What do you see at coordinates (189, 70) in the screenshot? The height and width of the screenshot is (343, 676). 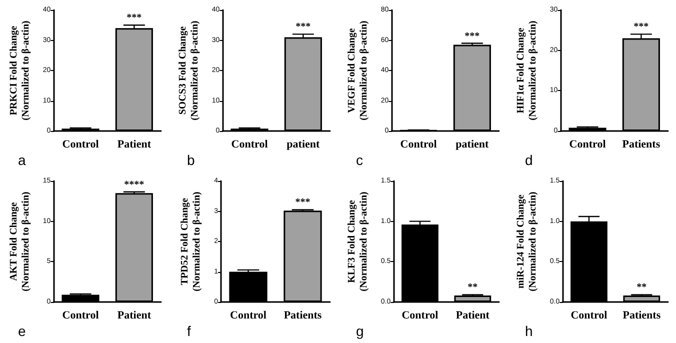 I see `y-axis-title: SOCS3 Fold Change (Normalized to β-actin)` at bounding box center [189, 70].